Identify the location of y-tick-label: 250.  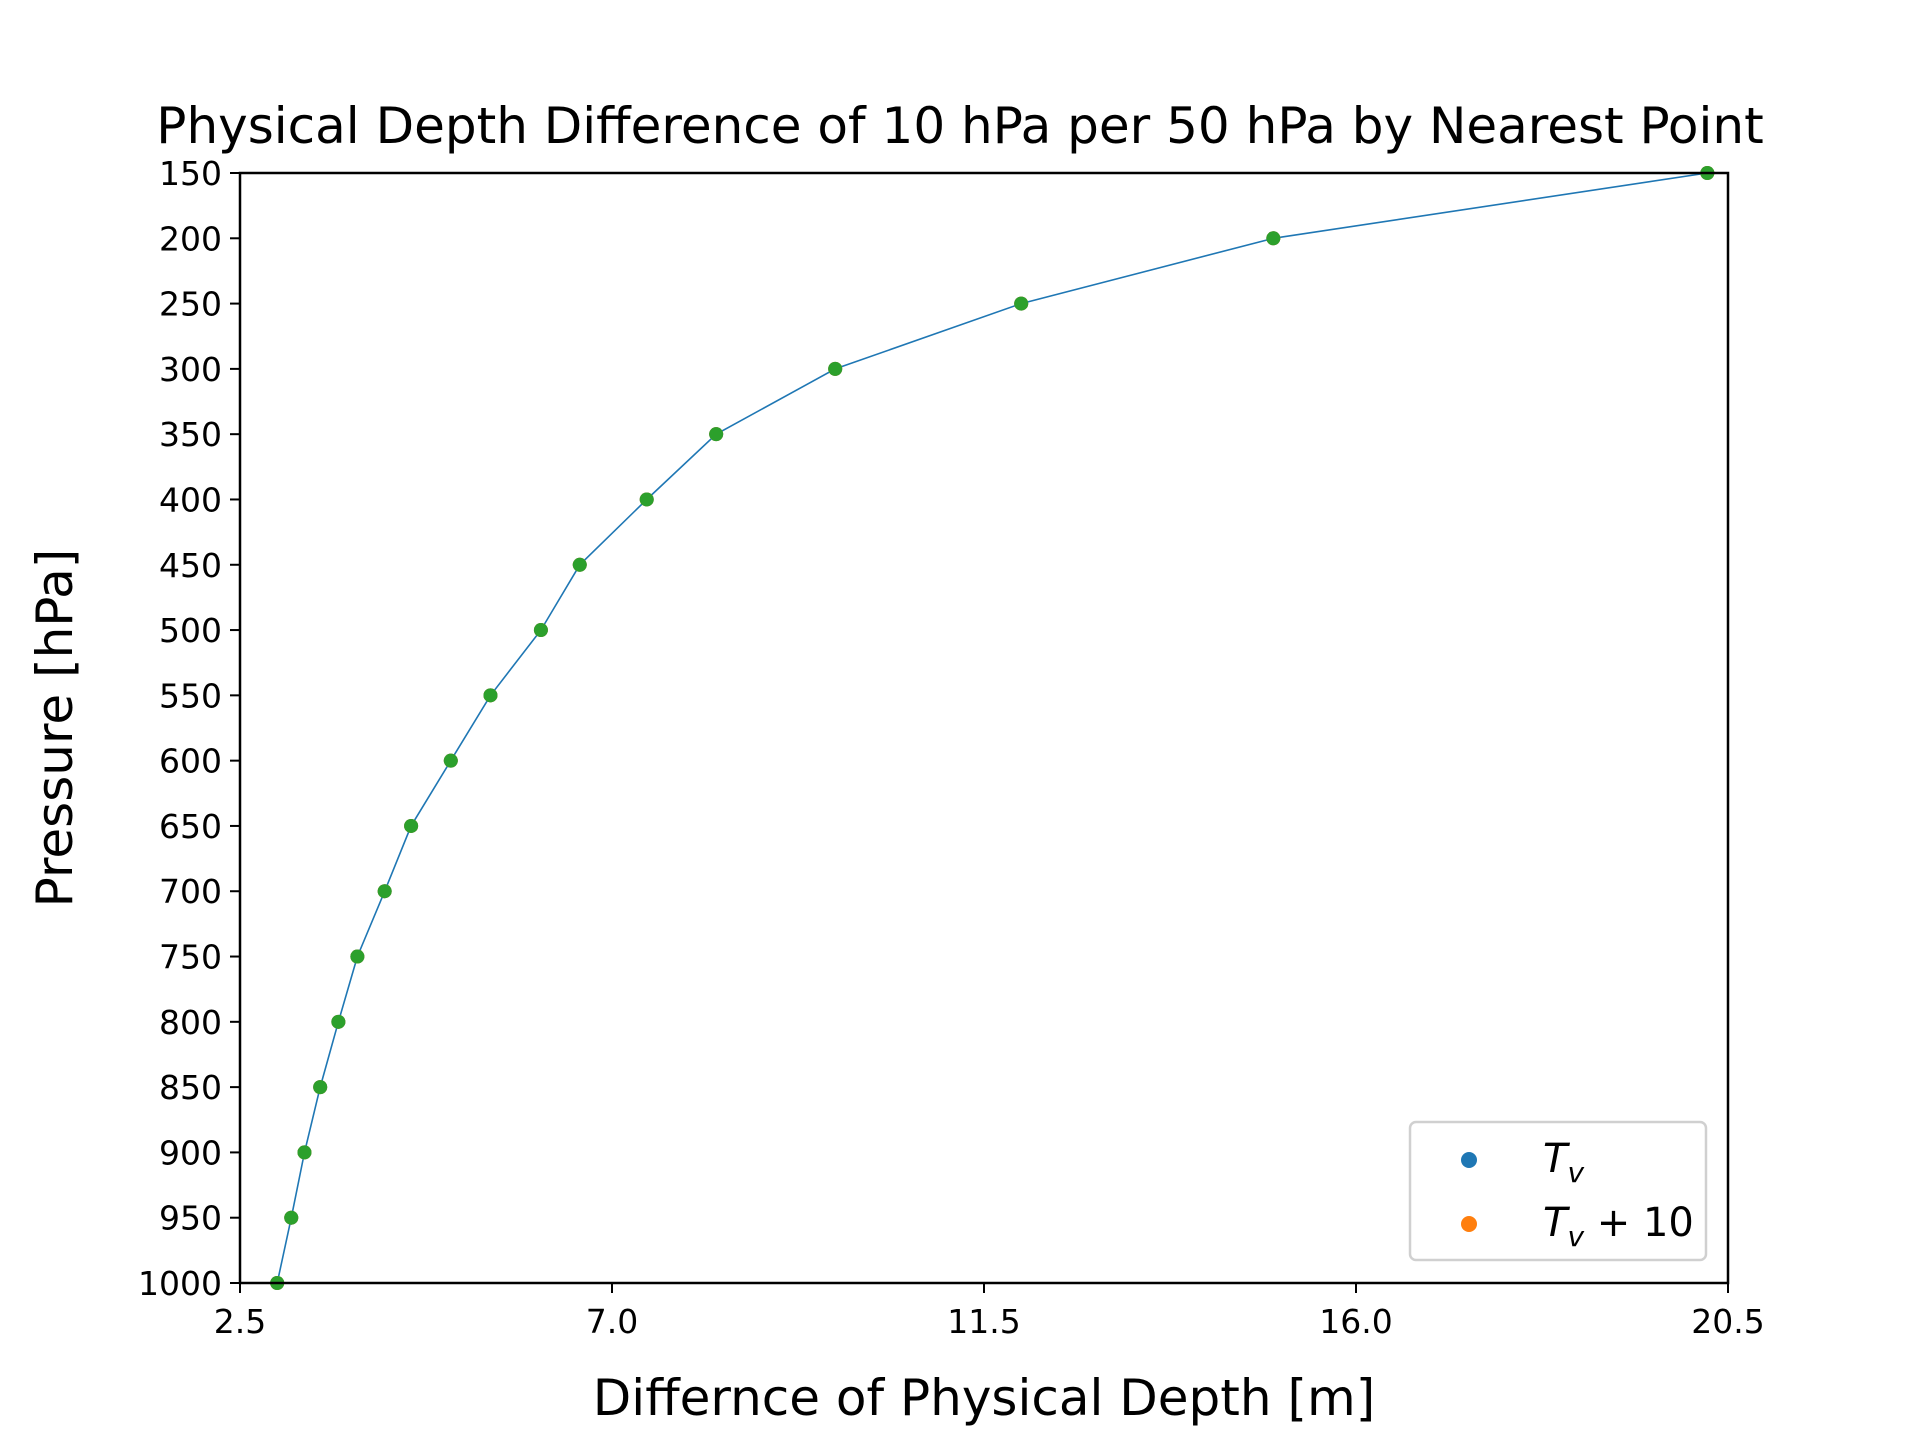
(190, 304).